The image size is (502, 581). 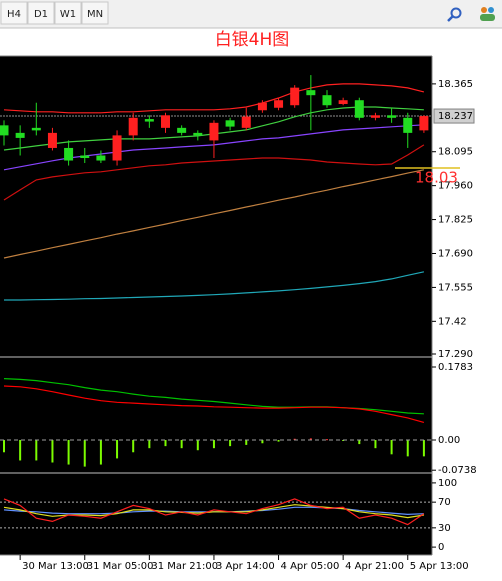 What do you see at coordinates (455, 84) in the screenshot?
I see `y-tick-label: 18.365` at bounding box center [455, 84].